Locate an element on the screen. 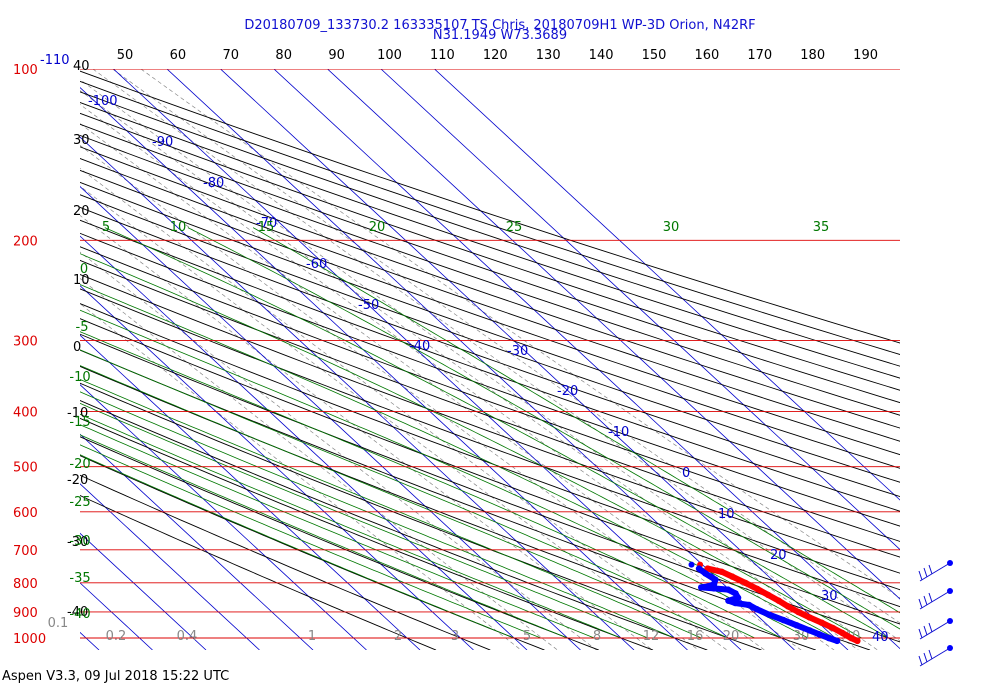  moist-adiabat-label: -20 is located at coordinates (79, 464).